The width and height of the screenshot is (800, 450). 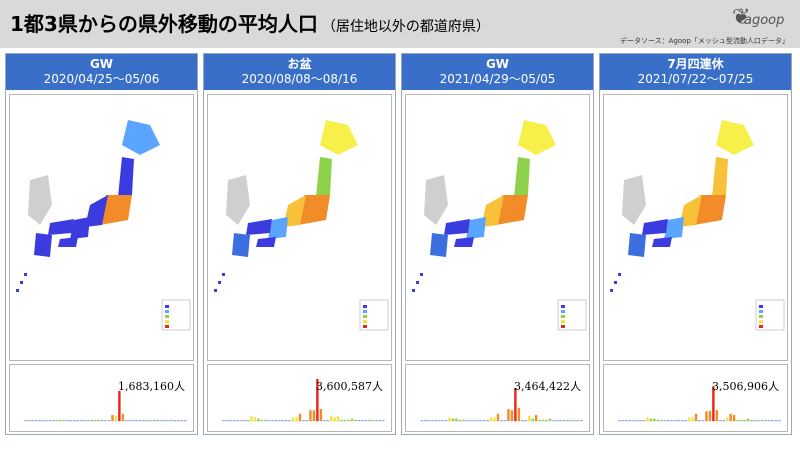 I want to click on panel-header: GW 2021/04/29〜05/05, so click(x=497, y=72).